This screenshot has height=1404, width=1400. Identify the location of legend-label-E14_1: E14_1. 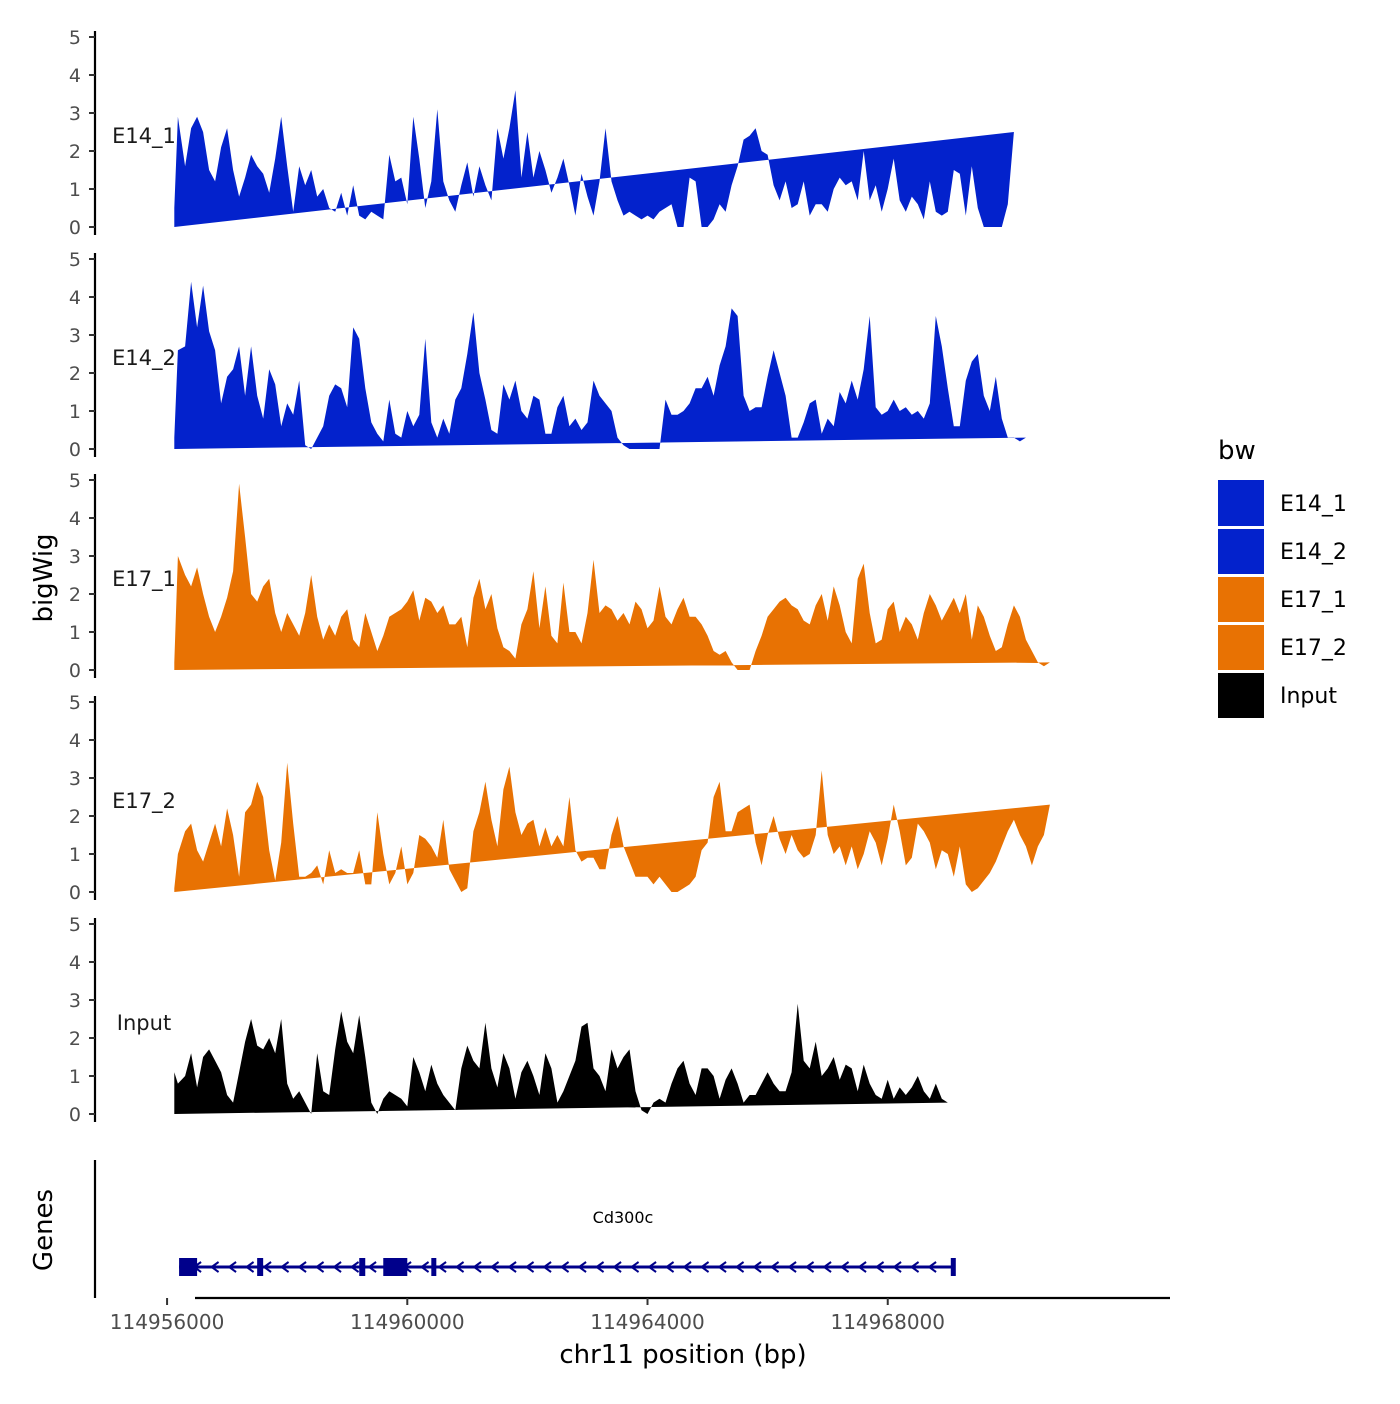
(1313, 504).